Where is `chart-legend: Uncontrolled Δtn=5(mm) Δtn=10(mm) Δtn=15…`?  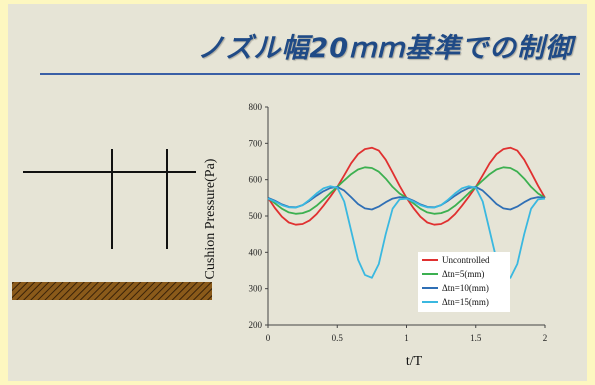
chart-legend: Uncontrolled Δtn=5(mm) Δtn=10(mm) Δtn=15… is located at coordinates (464, 282).